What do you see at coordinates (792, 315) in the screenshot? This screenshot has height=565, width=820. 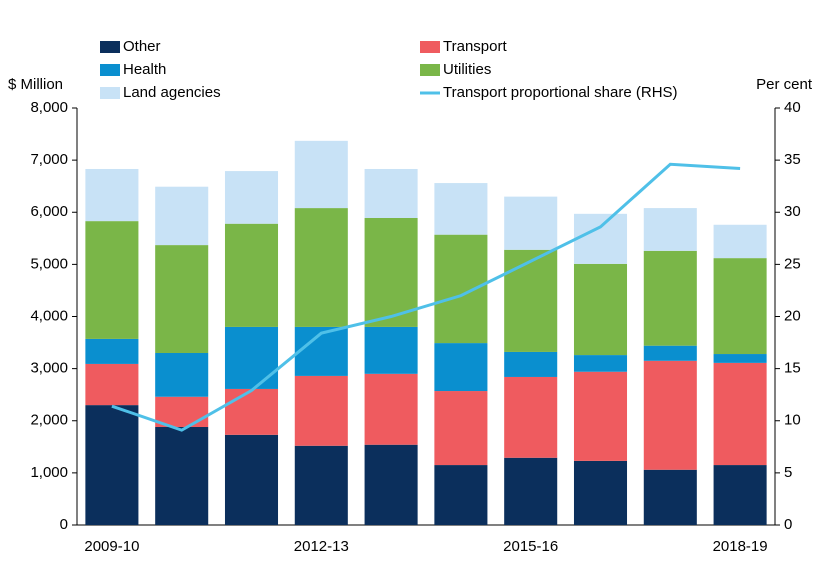 I see `y2-tick-label: 20` at bounding box center [792, 315].